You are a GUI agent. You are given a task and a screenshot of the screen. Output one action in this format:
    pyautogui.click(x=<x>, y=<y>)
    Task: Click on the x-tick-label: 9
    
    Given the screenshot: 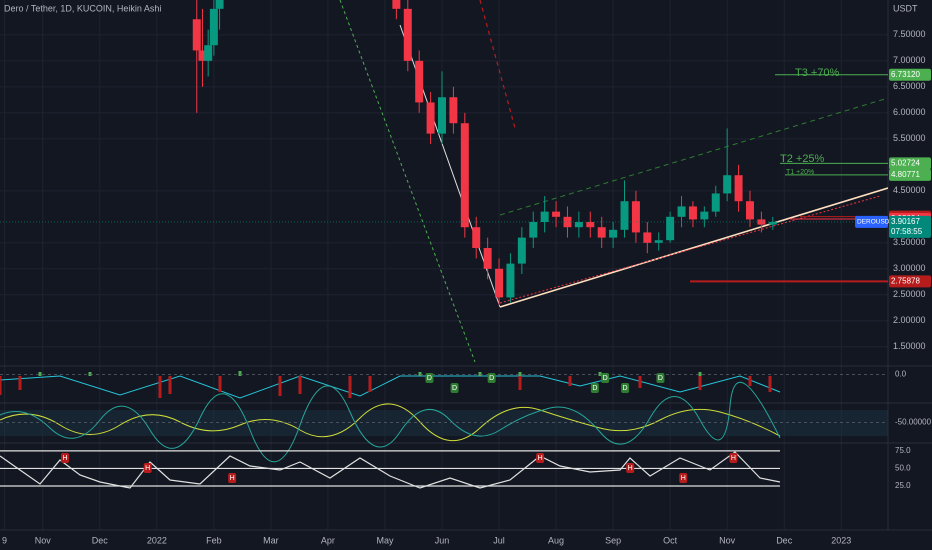 What is the action you would take?
    pyautogui.click(x=4, y=540)
    